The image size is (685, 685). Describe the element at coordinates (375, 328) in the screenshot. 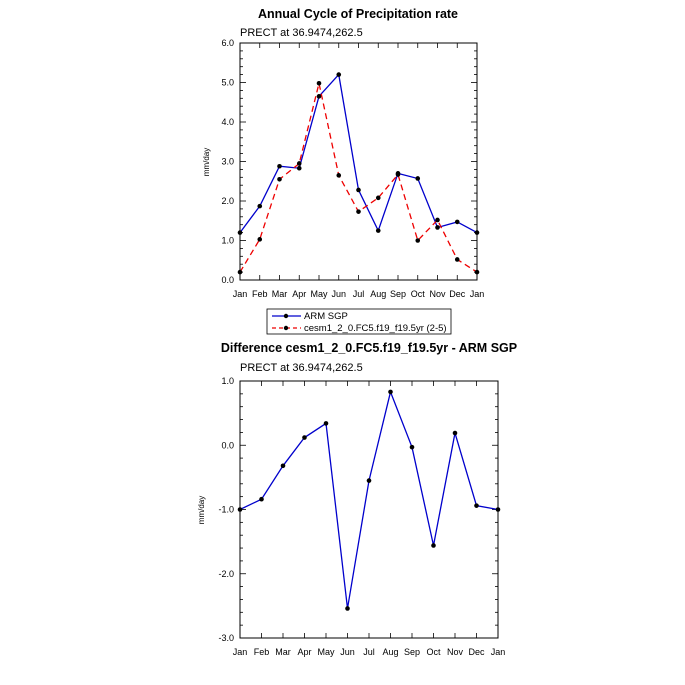

I see `legend-label-cesm: cesm1_2_0.FC5.f19_f19.5yr (2-5)` at that location.